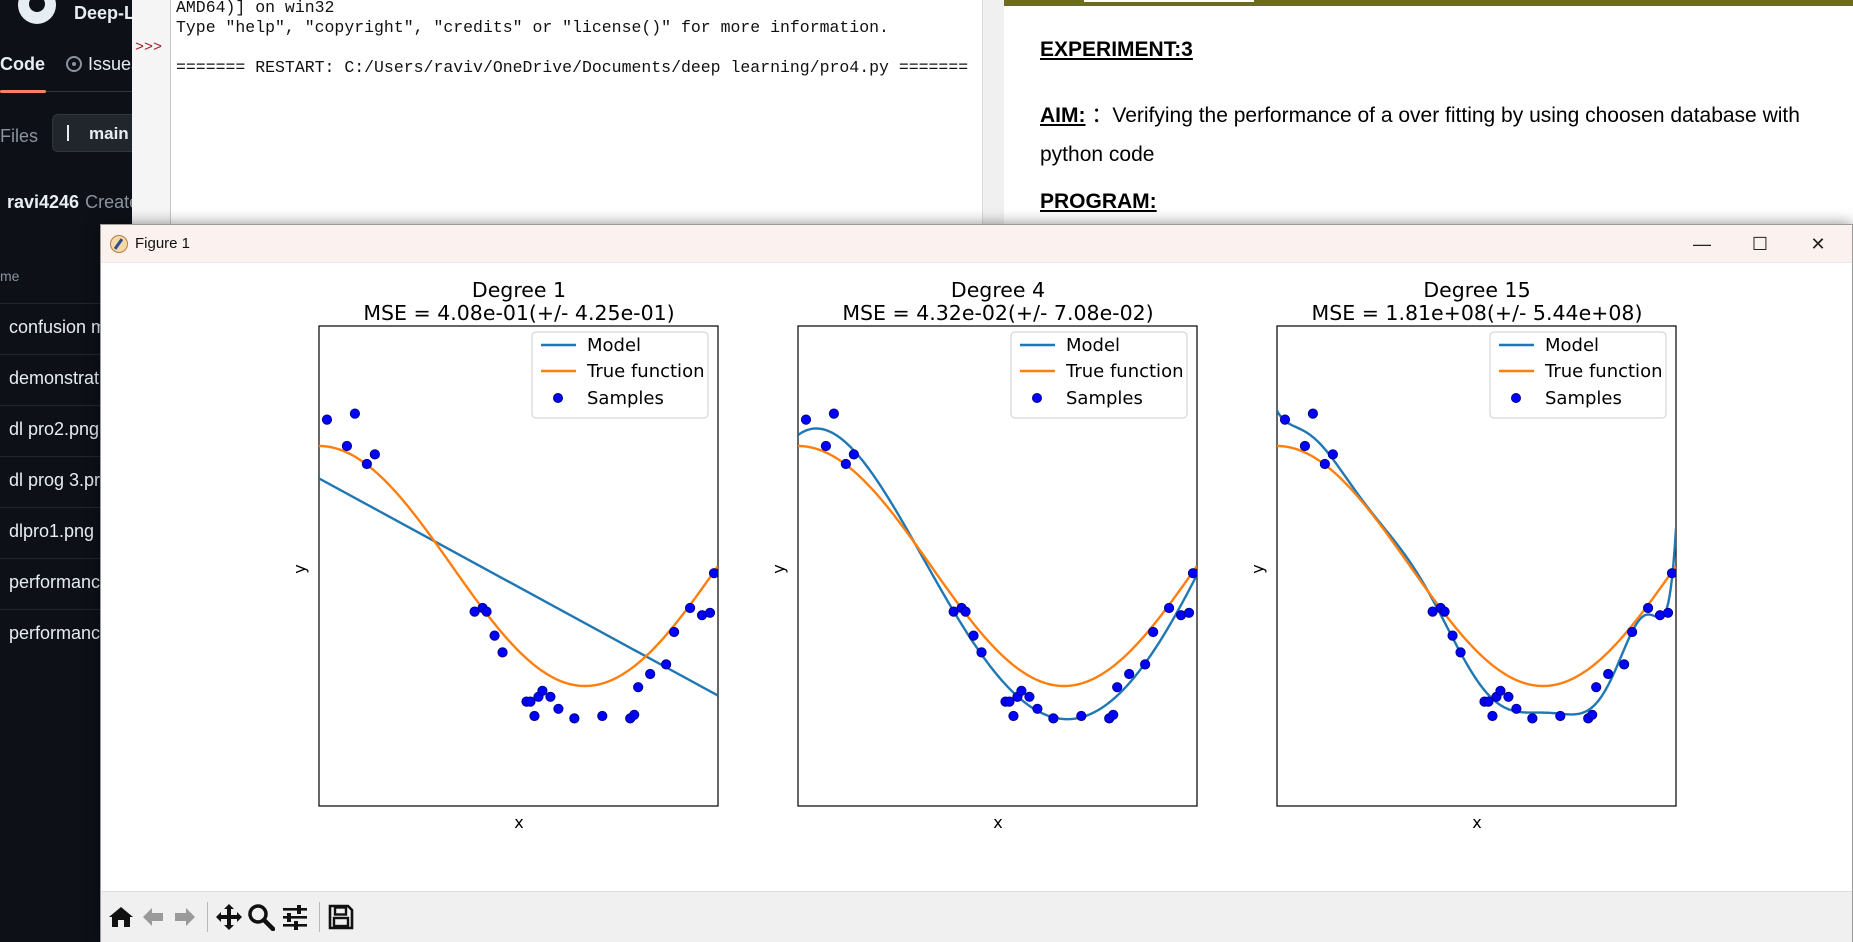  What do you see at coordinates (229, 917) in the screenshot?
I see `pan-icon` at bounding box center [229, 917].